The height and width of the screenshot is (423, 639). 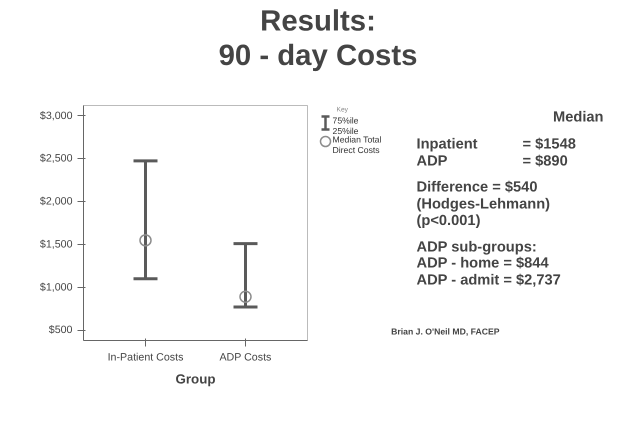 I want to click on text: Difference = $540 (Hodges-Lehmann) (p<0.001), so click(x=483, y=205).